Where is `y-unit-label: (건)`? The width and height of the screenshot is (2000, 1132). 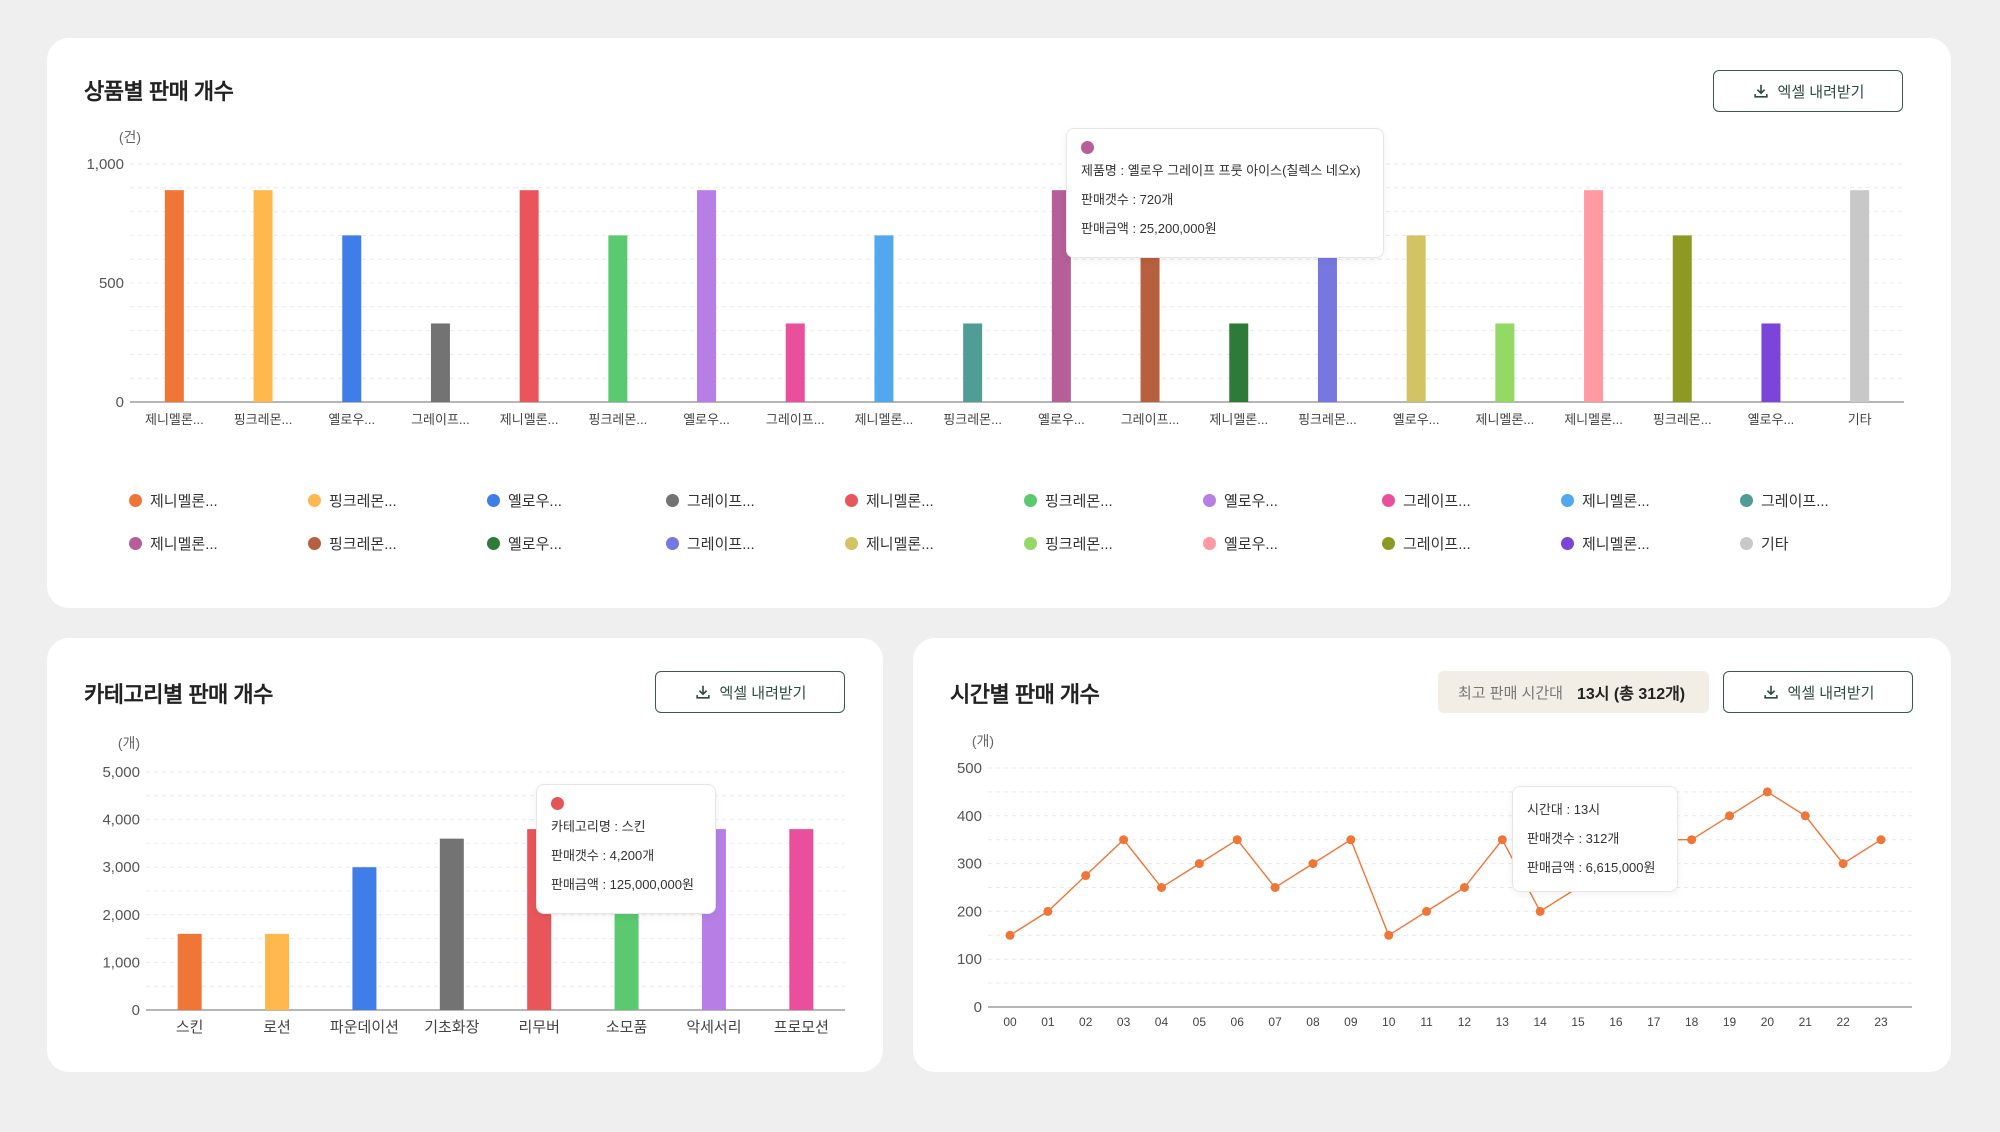 y-unit-label: (건) is located at coordinates (130, 137).